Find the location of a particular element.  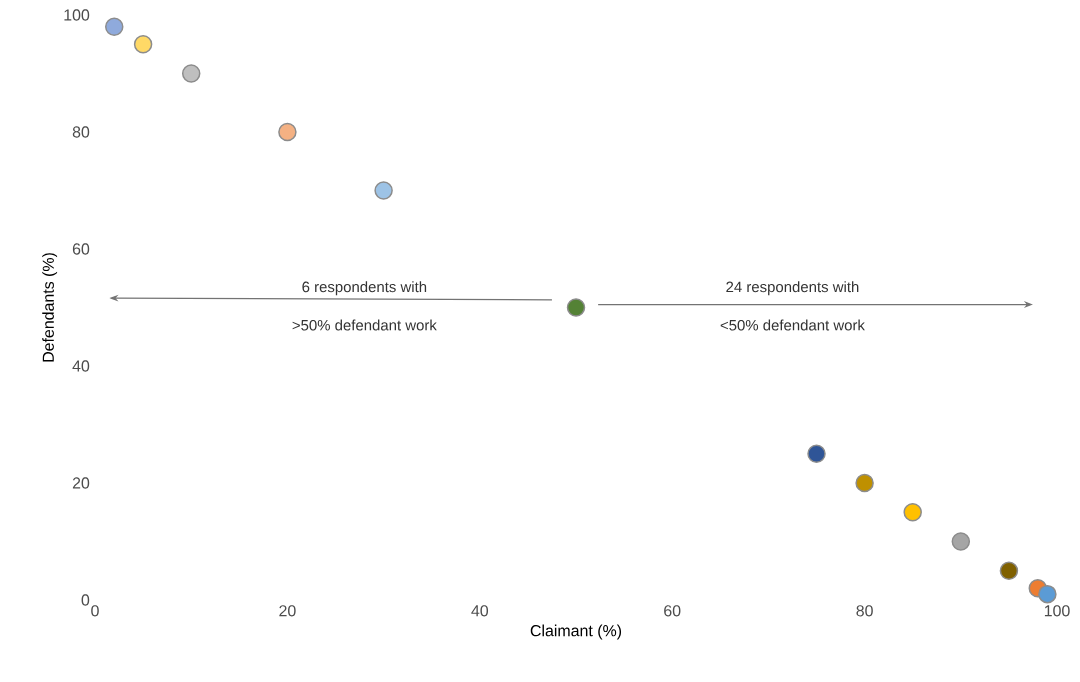

x-tick-label: 20 is located at coordinates (287, 611).